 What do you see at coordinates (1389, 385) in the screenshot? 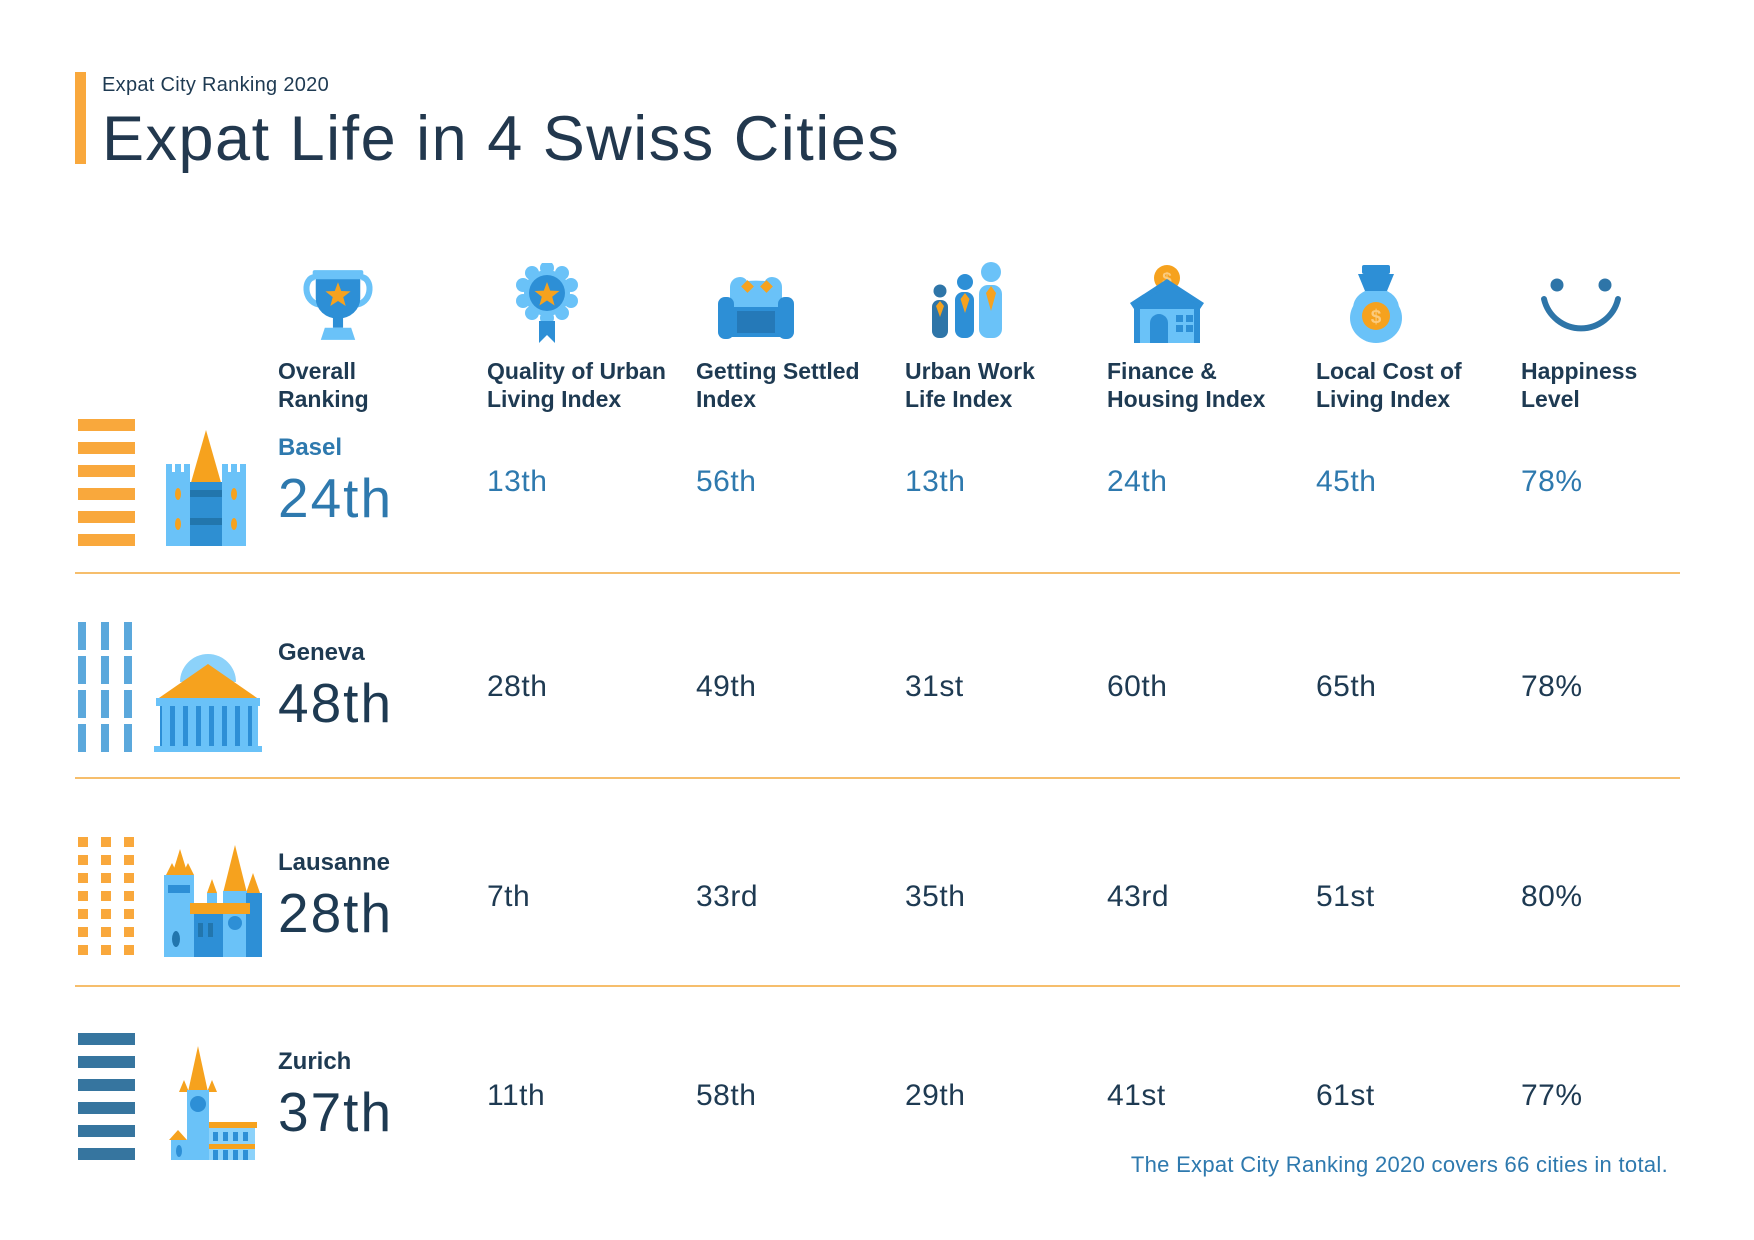
I see `column-label: Local Cost of Living Index` at bounding box center [1389, 385].